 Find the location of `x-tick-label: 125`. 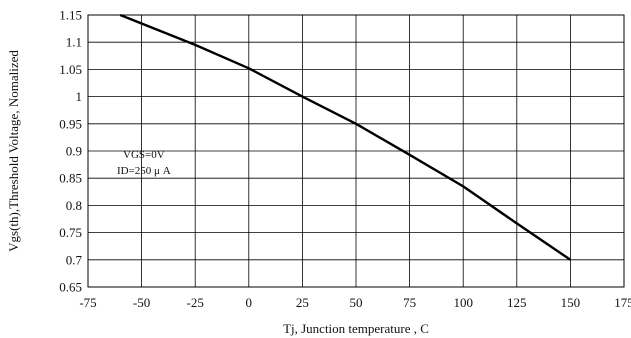

x-tick-label: 125 is located at coordinates (517, 302).